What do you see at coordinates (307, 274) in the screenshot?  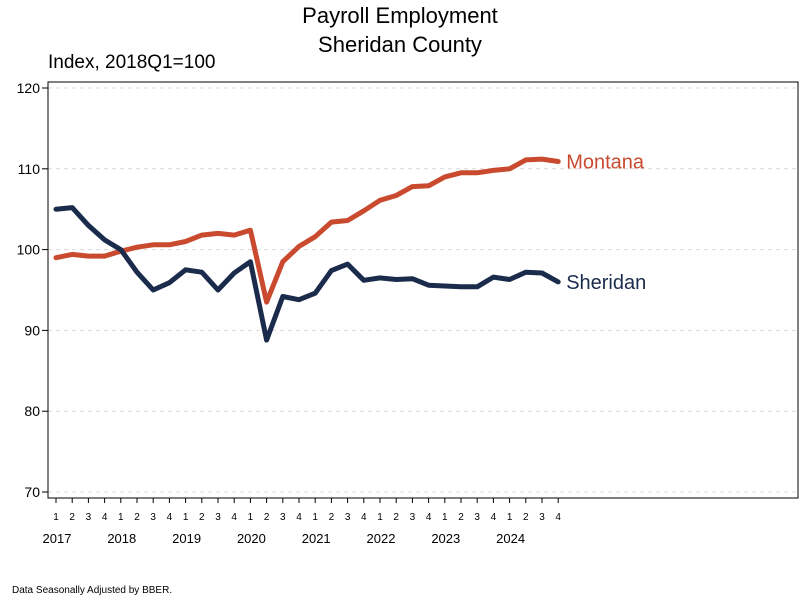 I see `series-line-sheridan` at bounding box center [307, 274].